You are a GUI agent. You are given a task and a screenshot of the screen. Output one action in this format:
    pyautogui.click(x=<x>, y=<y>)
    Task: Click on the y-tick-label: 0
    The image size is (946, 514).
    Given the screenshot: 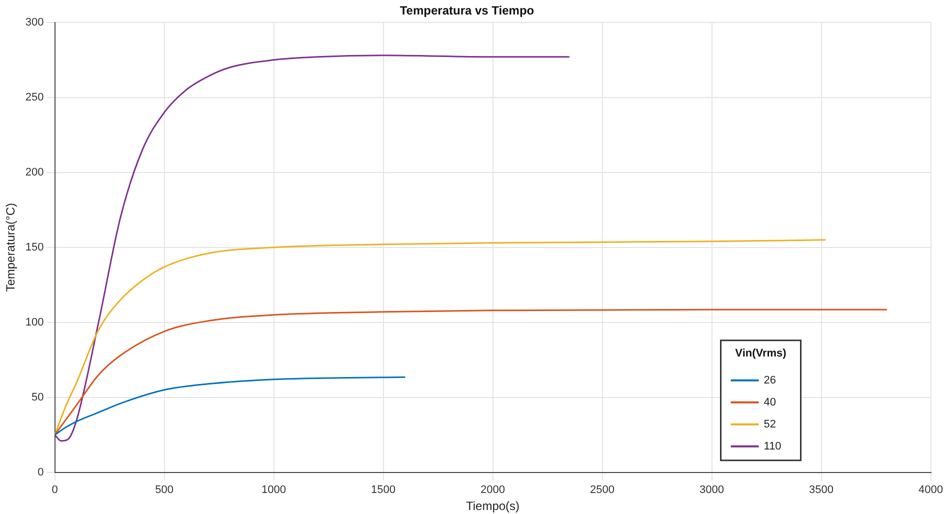 What is the action you would take?
    pyautogui.click(x=41, y=472)
    